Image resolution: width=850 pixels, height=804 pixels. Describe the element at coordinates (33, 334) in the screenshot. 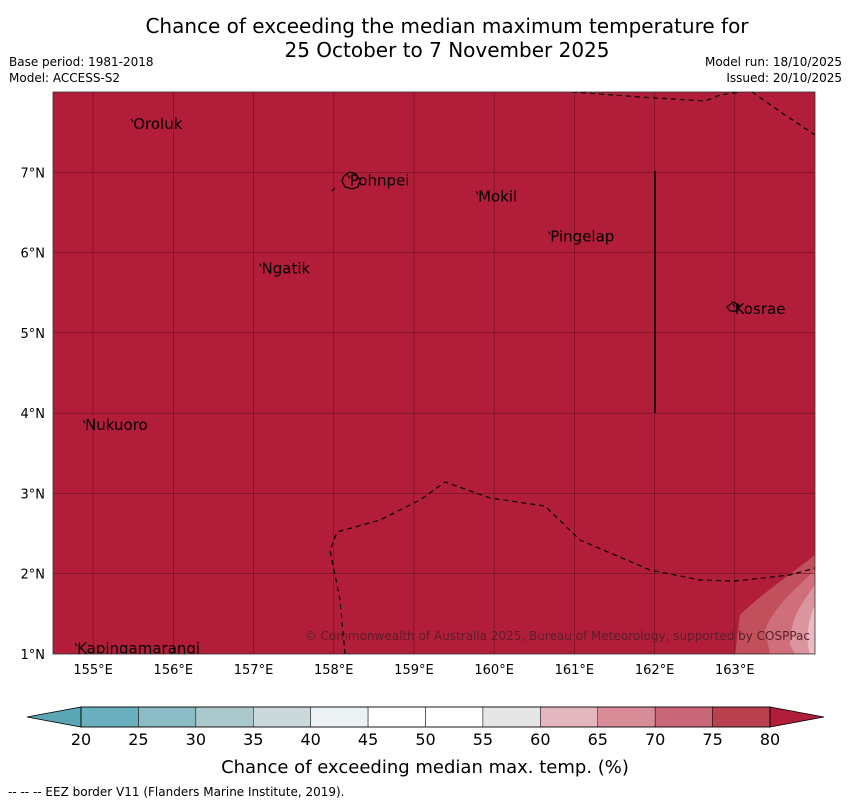

I see `lat-tick-label: 5°N` at that location.